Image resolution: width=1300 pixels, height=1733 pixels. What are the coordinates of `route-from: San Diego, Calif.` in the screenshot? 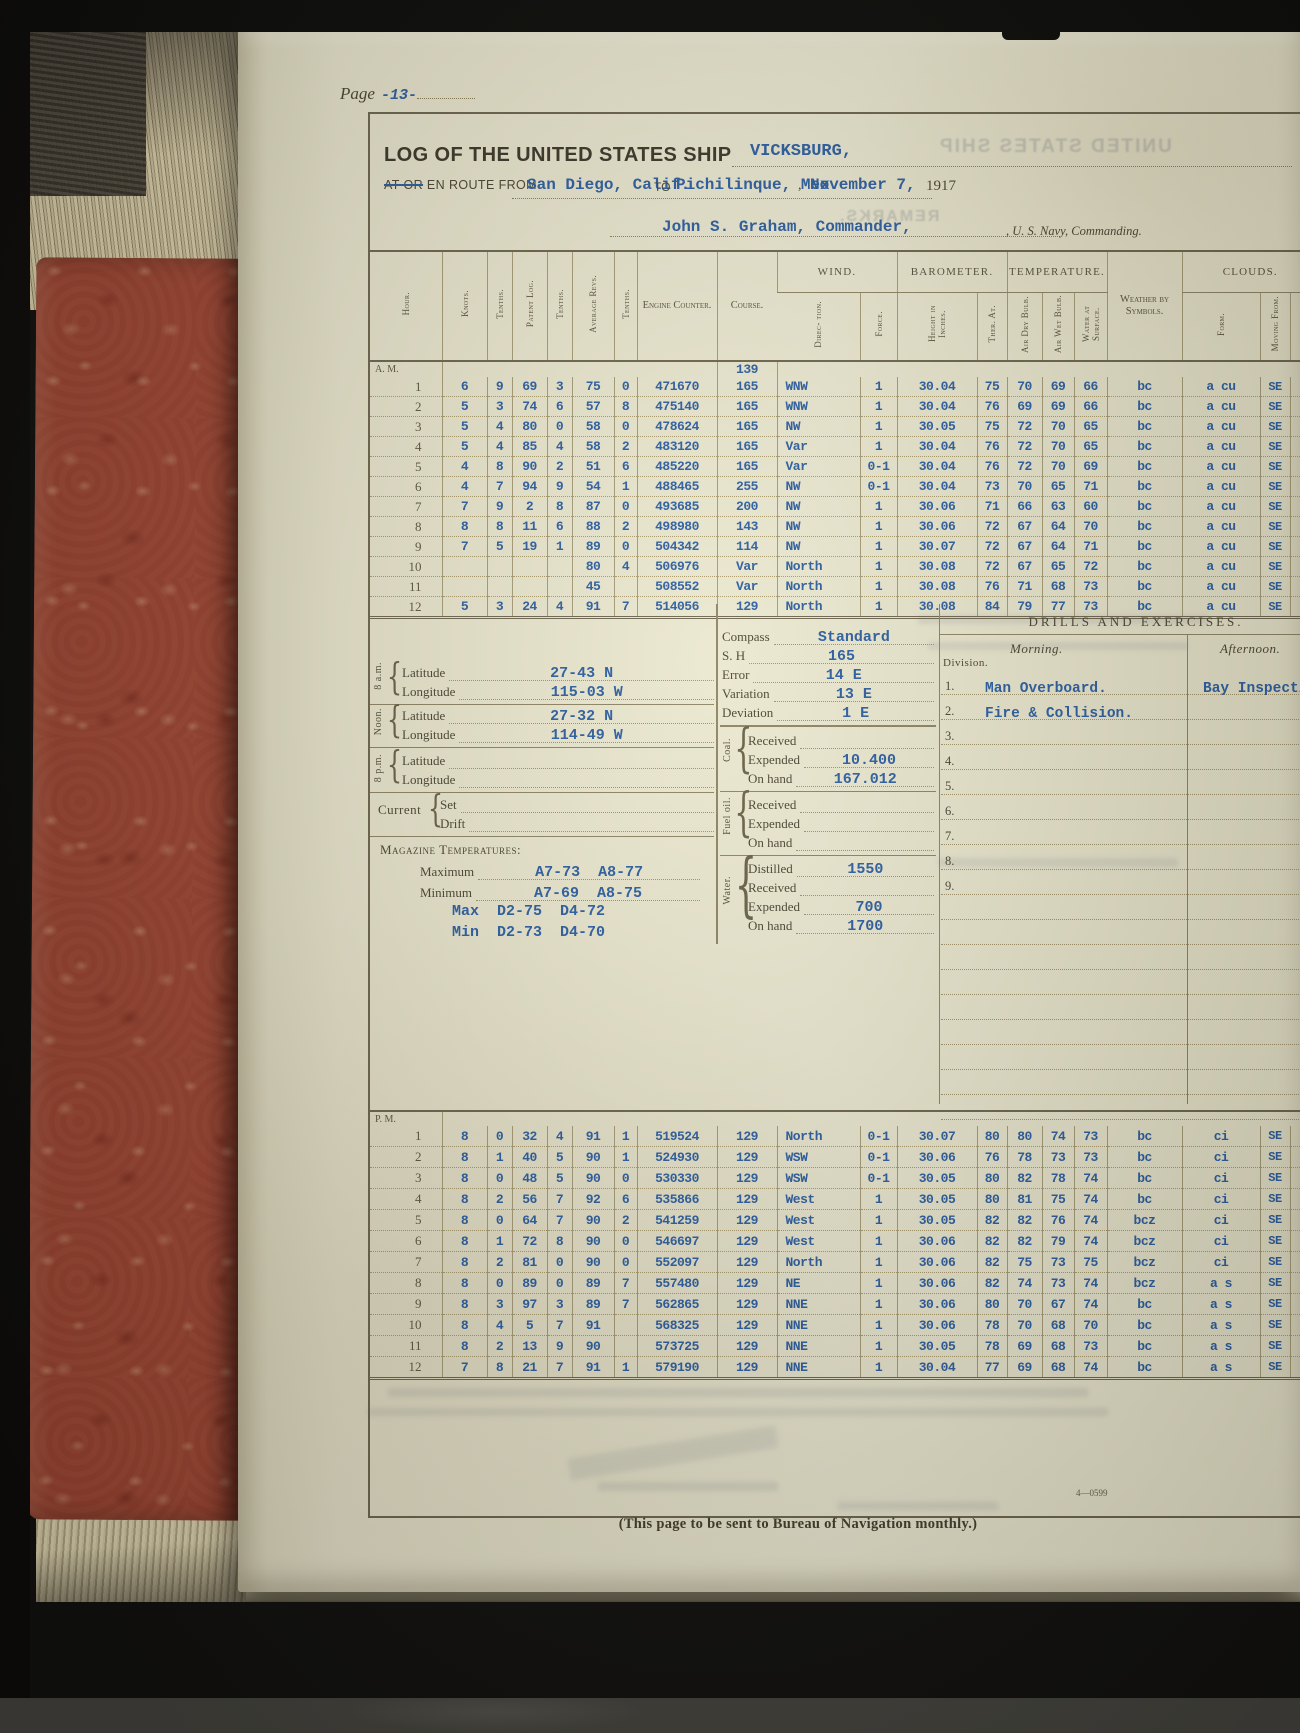 It's located at (609, 185).